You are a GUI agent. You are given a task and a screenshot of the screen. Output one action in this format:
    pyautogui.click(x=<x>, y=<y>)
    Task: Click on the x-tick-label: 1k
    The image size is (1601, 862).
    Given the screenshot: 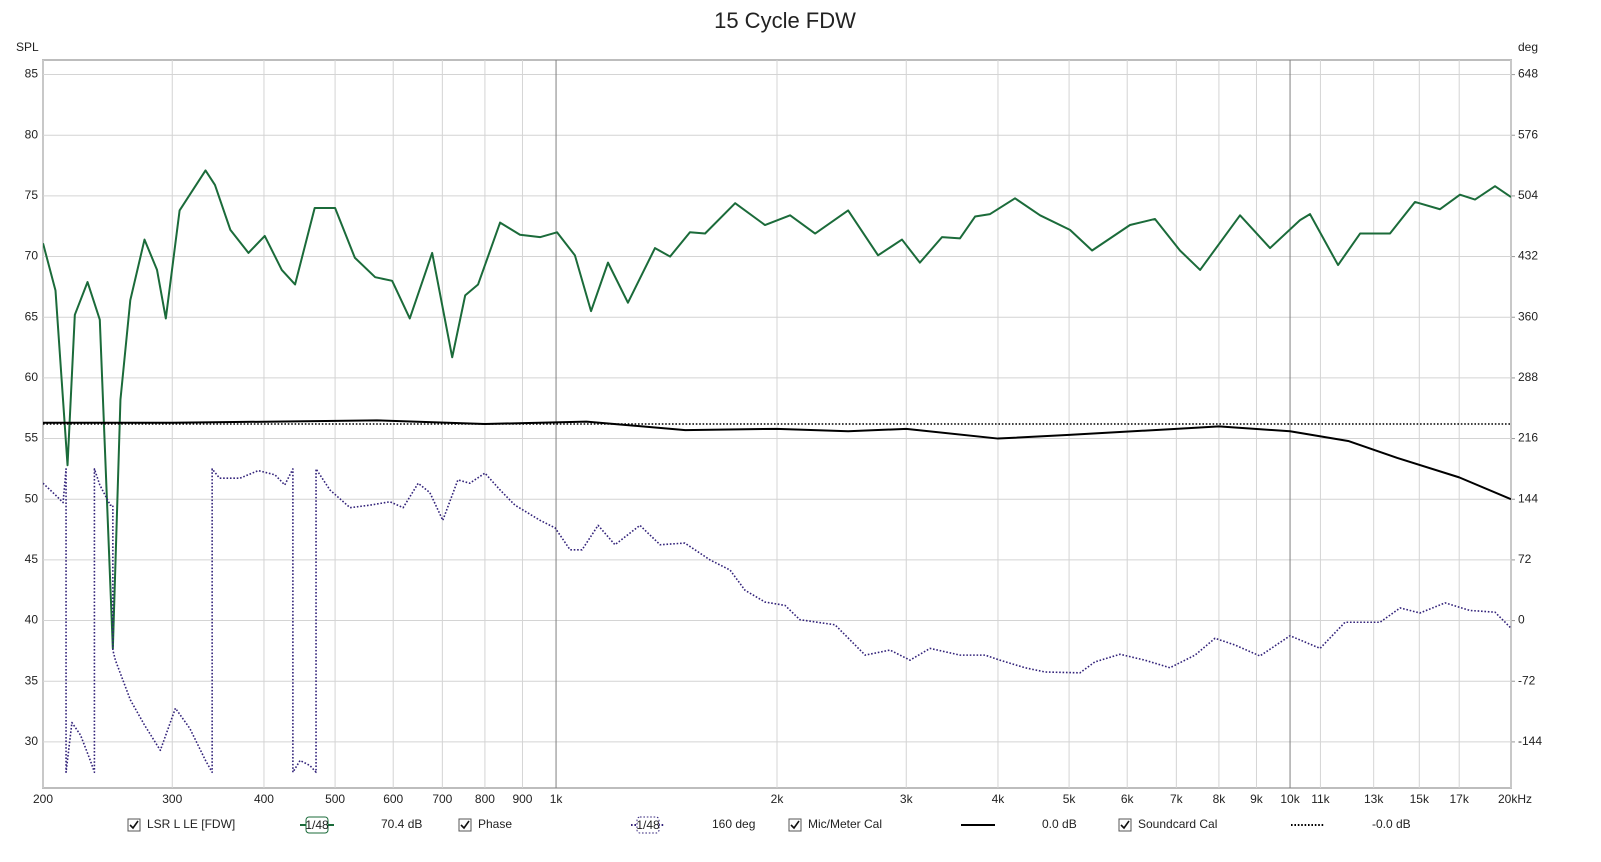 What is the action you would take?
    pyautogui.click(x=557, y=799)
    